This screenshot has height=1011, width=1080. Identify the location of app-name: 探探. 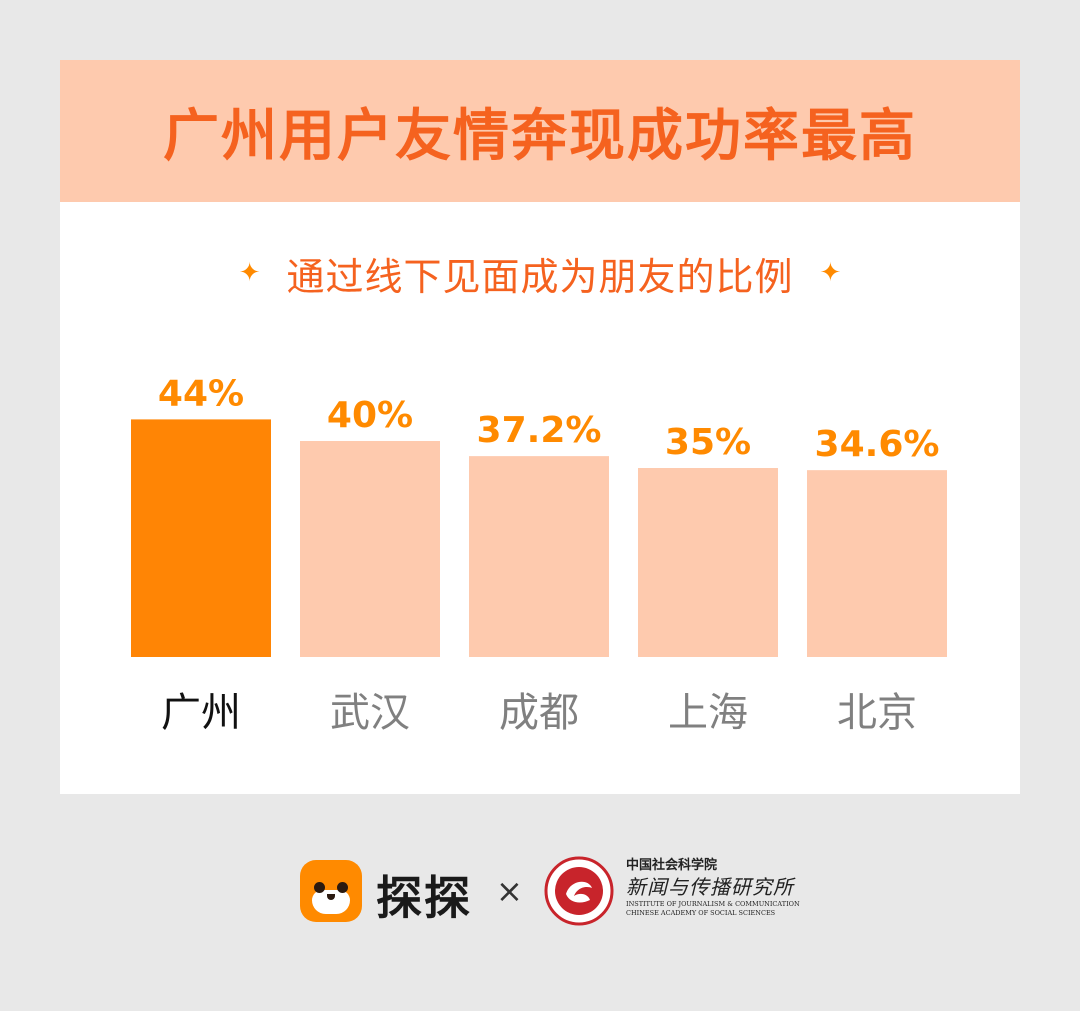
(424, 898).